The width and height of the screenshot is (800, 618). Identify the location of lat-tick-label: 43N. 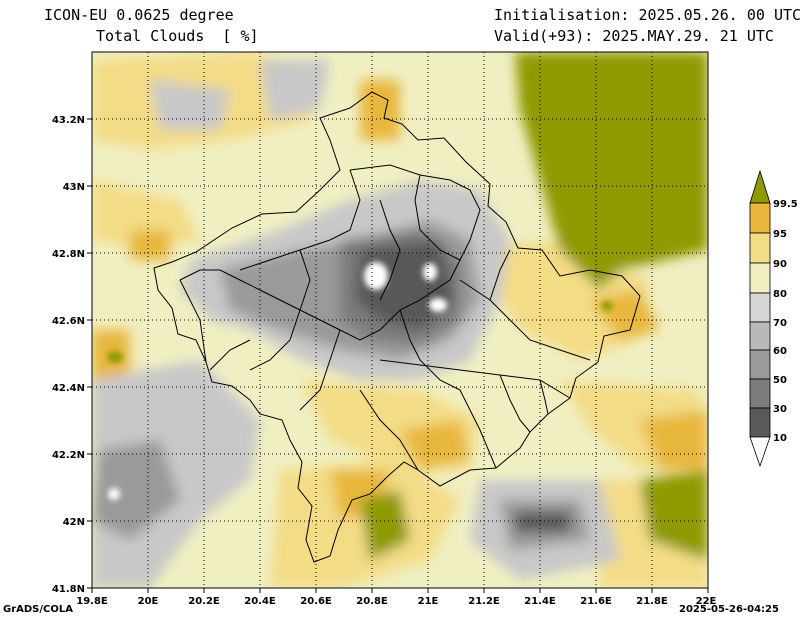
(74, 187).